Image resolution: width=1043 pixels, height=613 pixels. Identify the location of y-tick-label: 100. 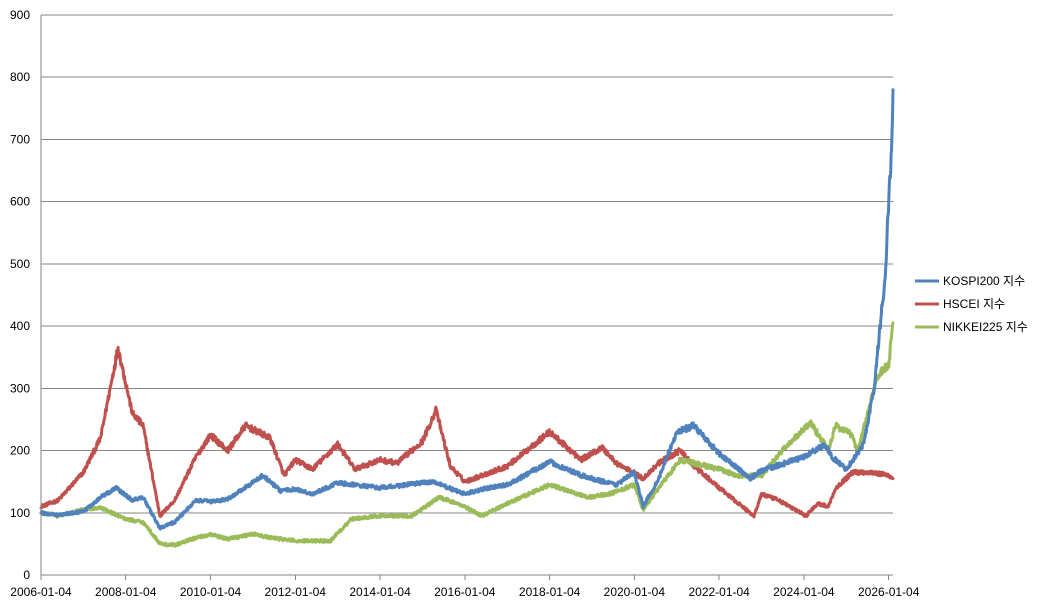
(20, 513).